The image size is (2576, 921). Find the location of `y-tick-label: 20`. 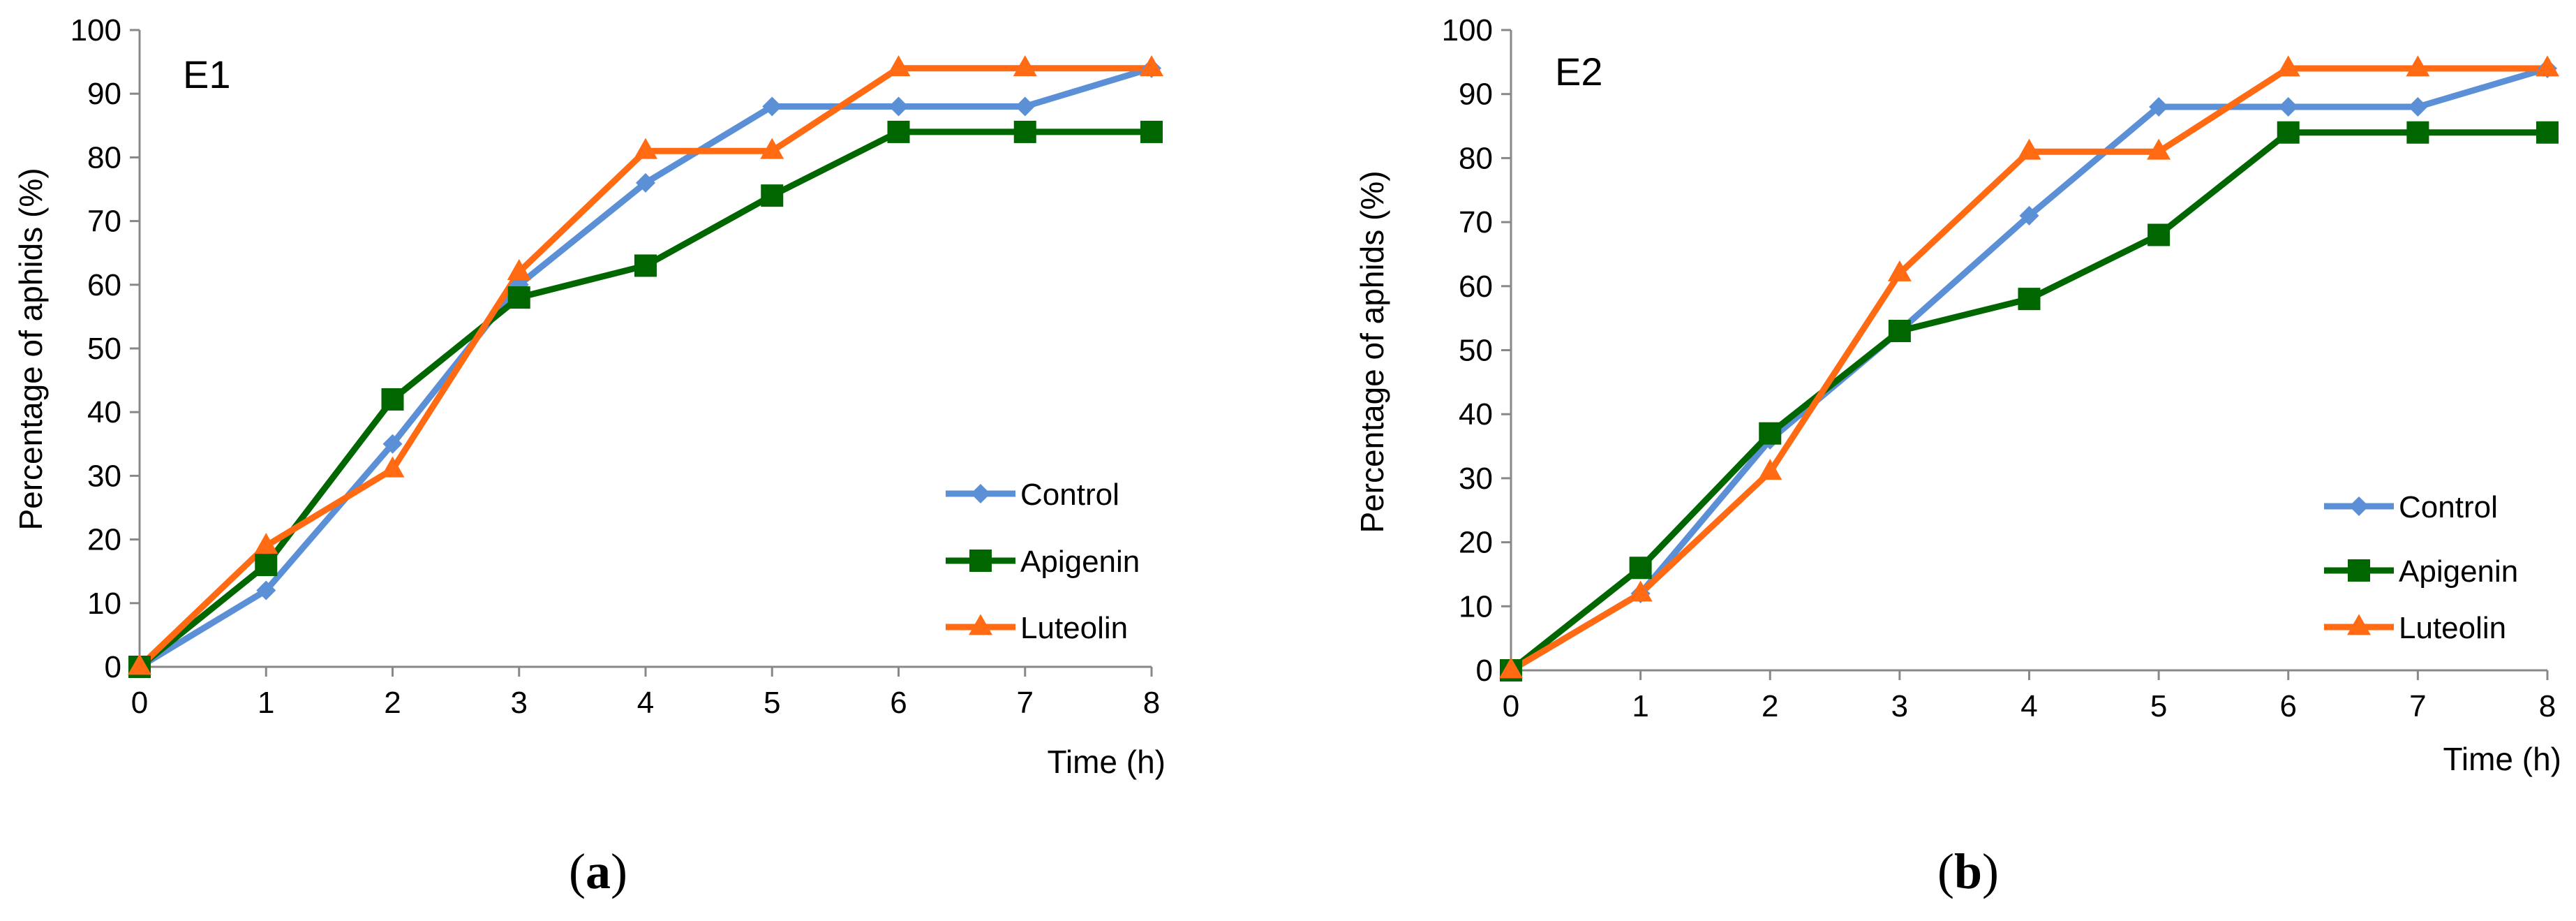

y-tick-label: 20 is located at coordinates (104, 540).